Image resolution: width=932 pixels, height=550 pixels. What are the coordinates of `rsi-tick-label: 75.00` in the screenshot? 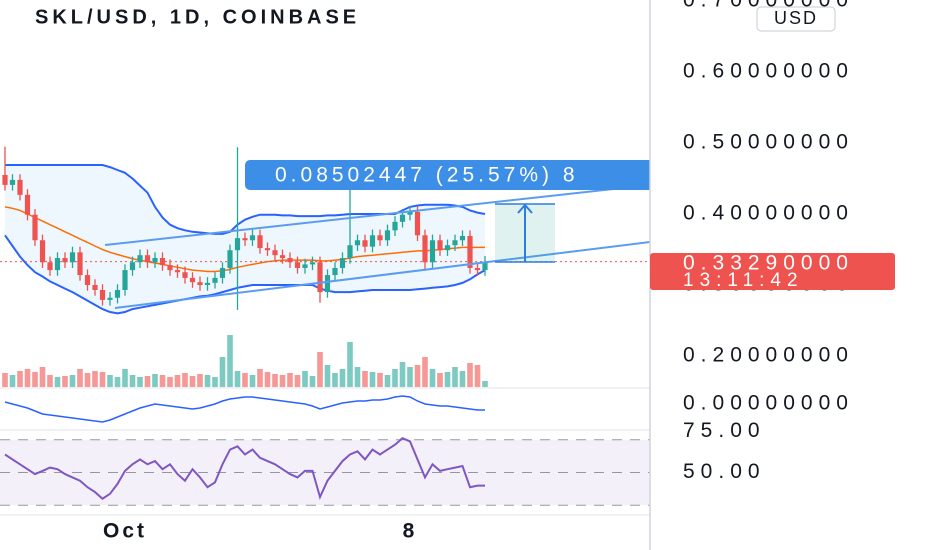 It's located at (724, 430).